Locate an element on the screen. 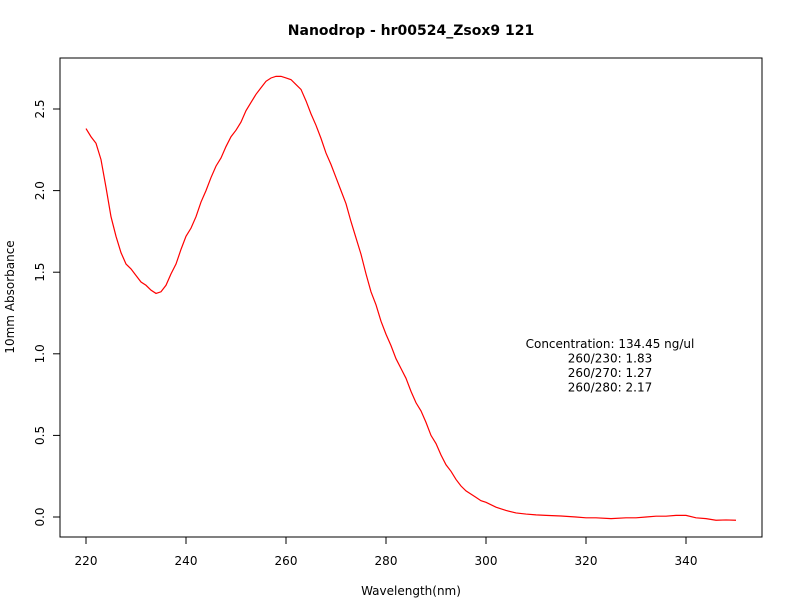 The width and height of the screenshot is (792, 612). x-tick-label: 240 is located at coordinates (186, 561).